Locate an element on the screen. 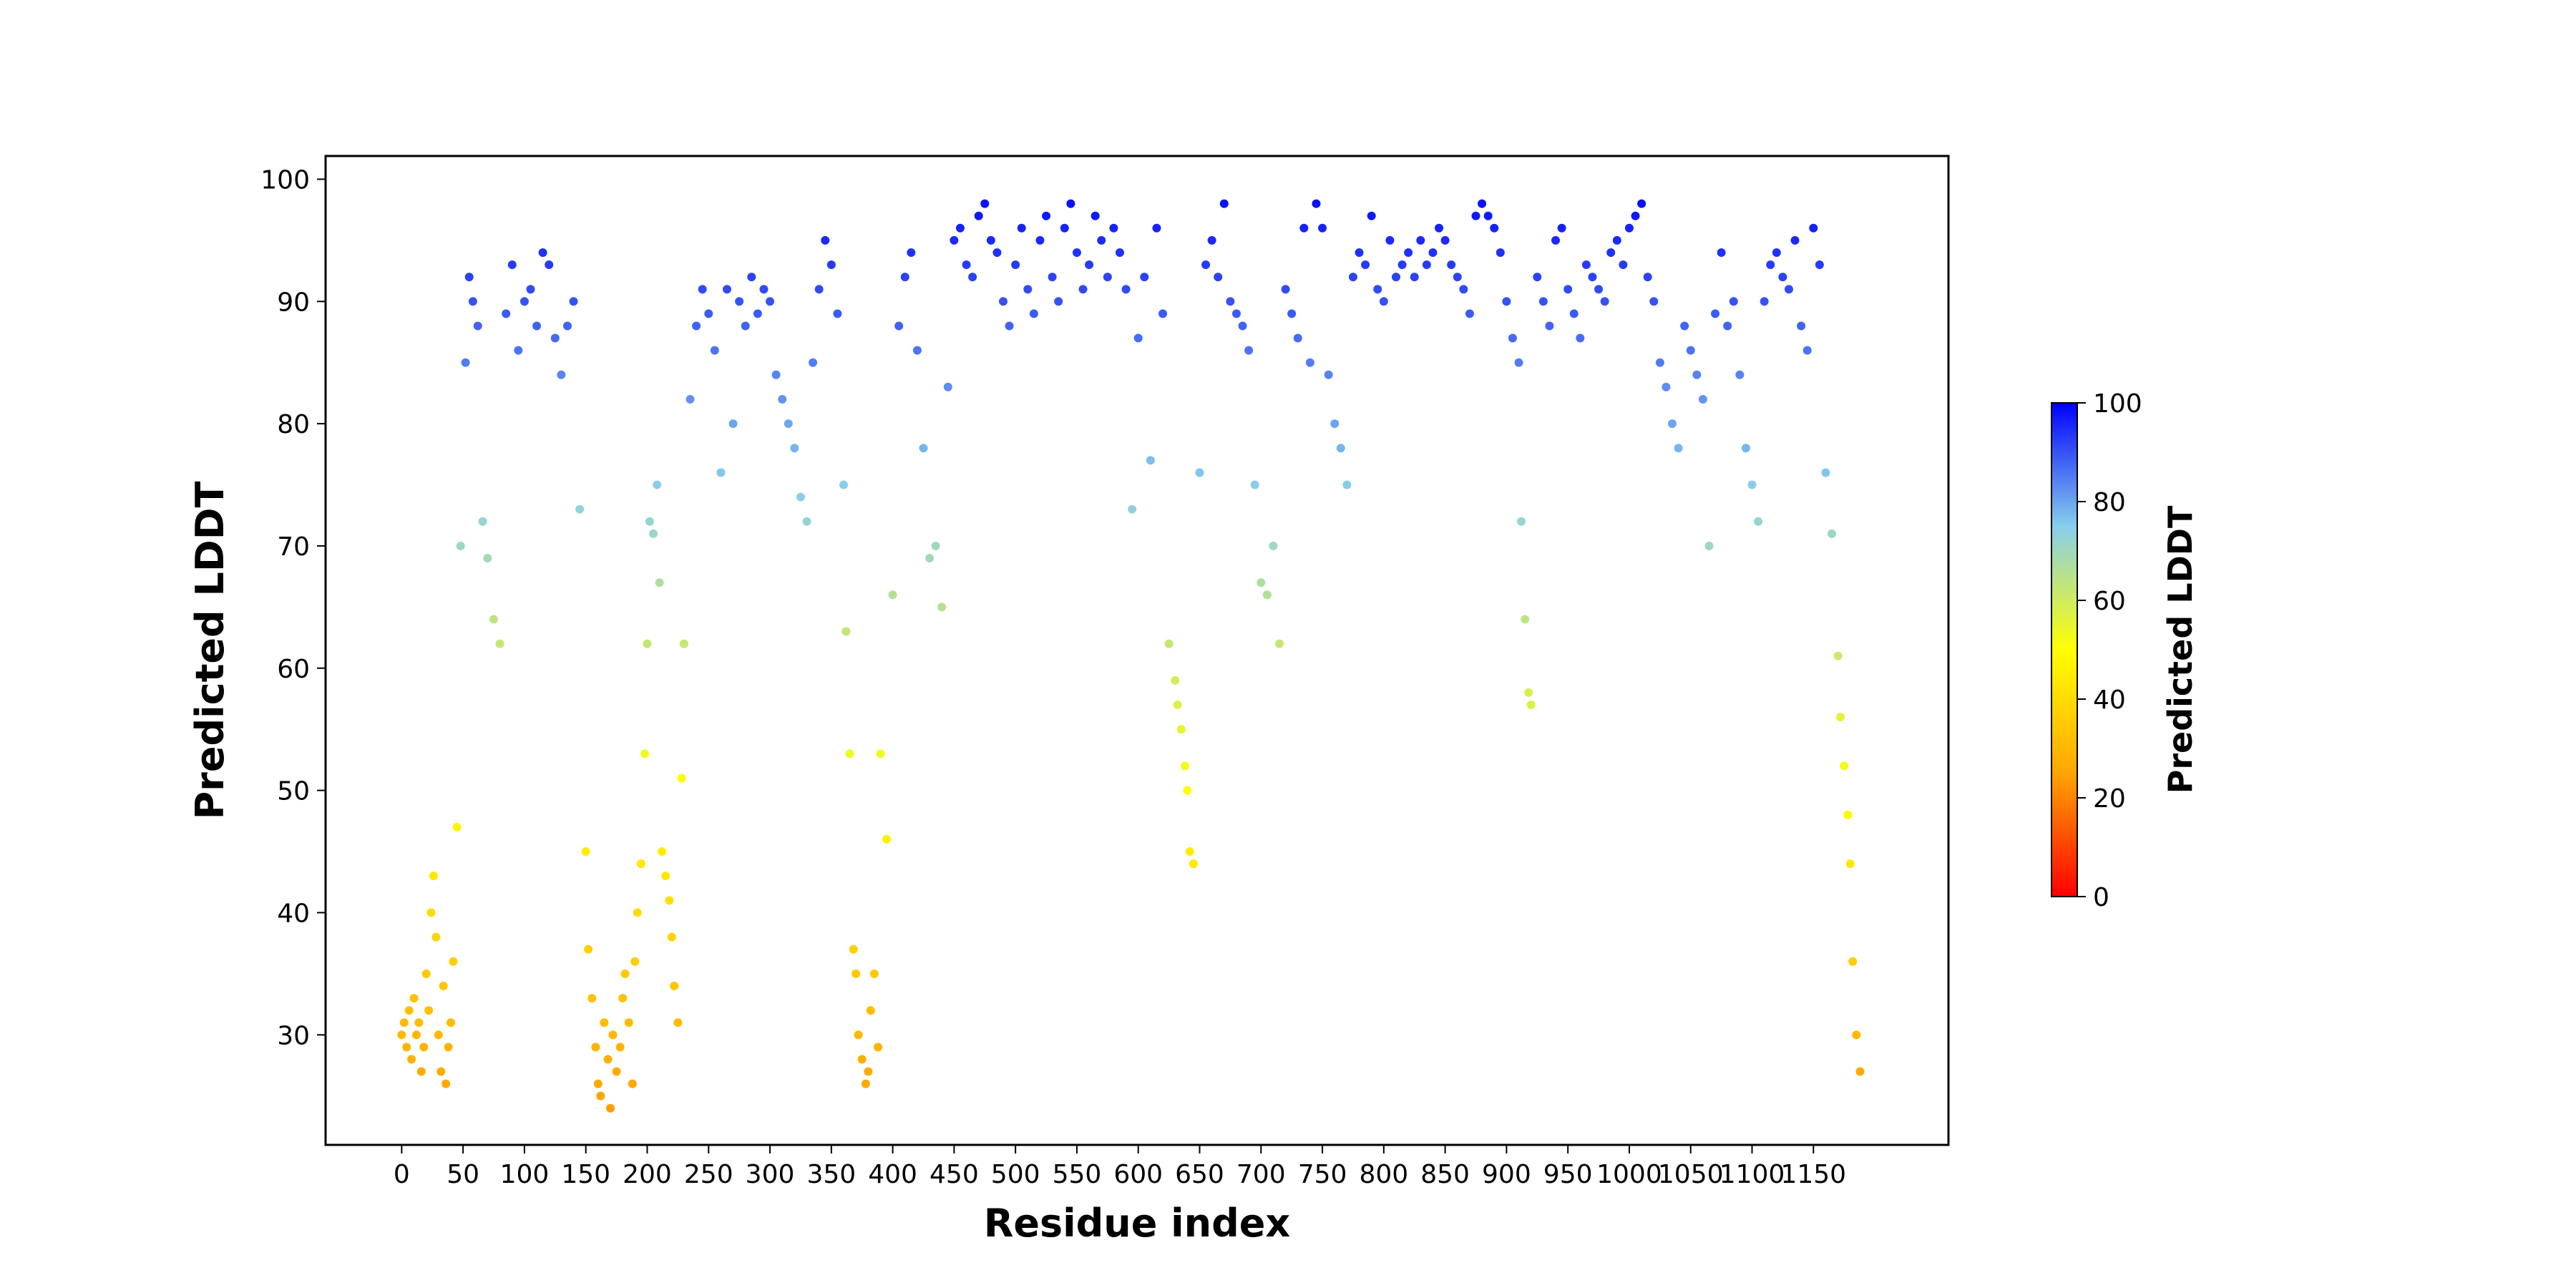 The height and width of the screenshot is (1288, 2576). x-tick-label: 1150 is located at coordinates (1813, 1174).